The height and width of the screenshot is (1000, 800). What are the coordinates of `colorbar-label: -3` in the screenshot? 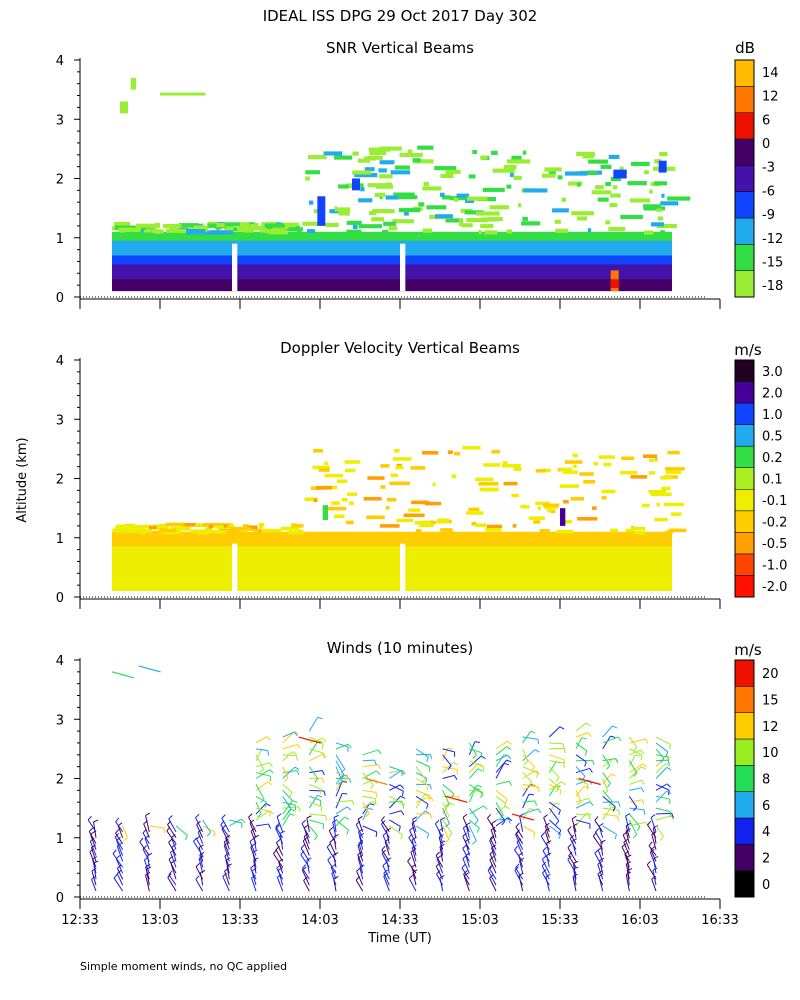 It's located at (768, 168).